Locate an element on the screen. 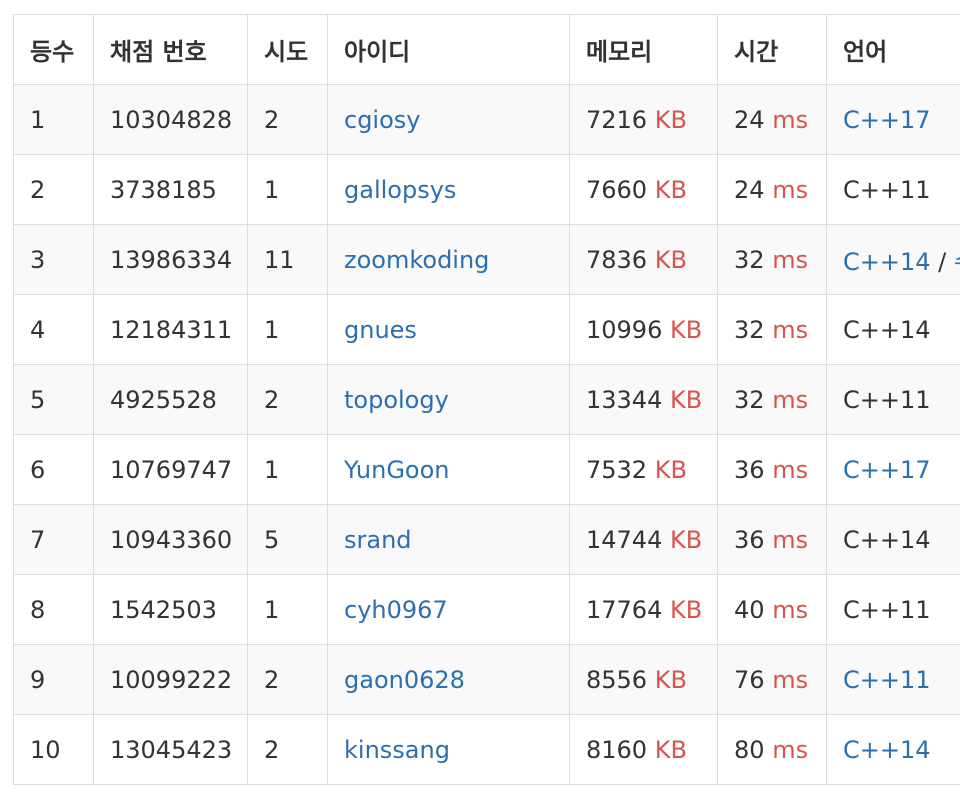 The image size is (960, 792). submission-cell: 4925528 is located at coordinates (170, 399).